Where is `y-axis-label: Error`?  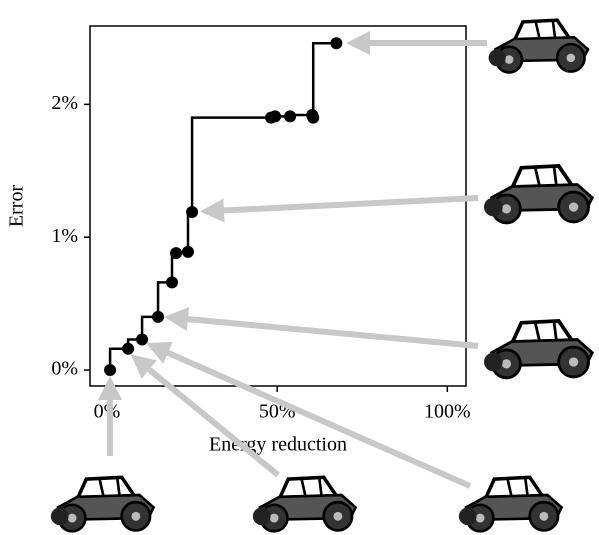 y-axis-label: Error is located at coordinates (17, 206).